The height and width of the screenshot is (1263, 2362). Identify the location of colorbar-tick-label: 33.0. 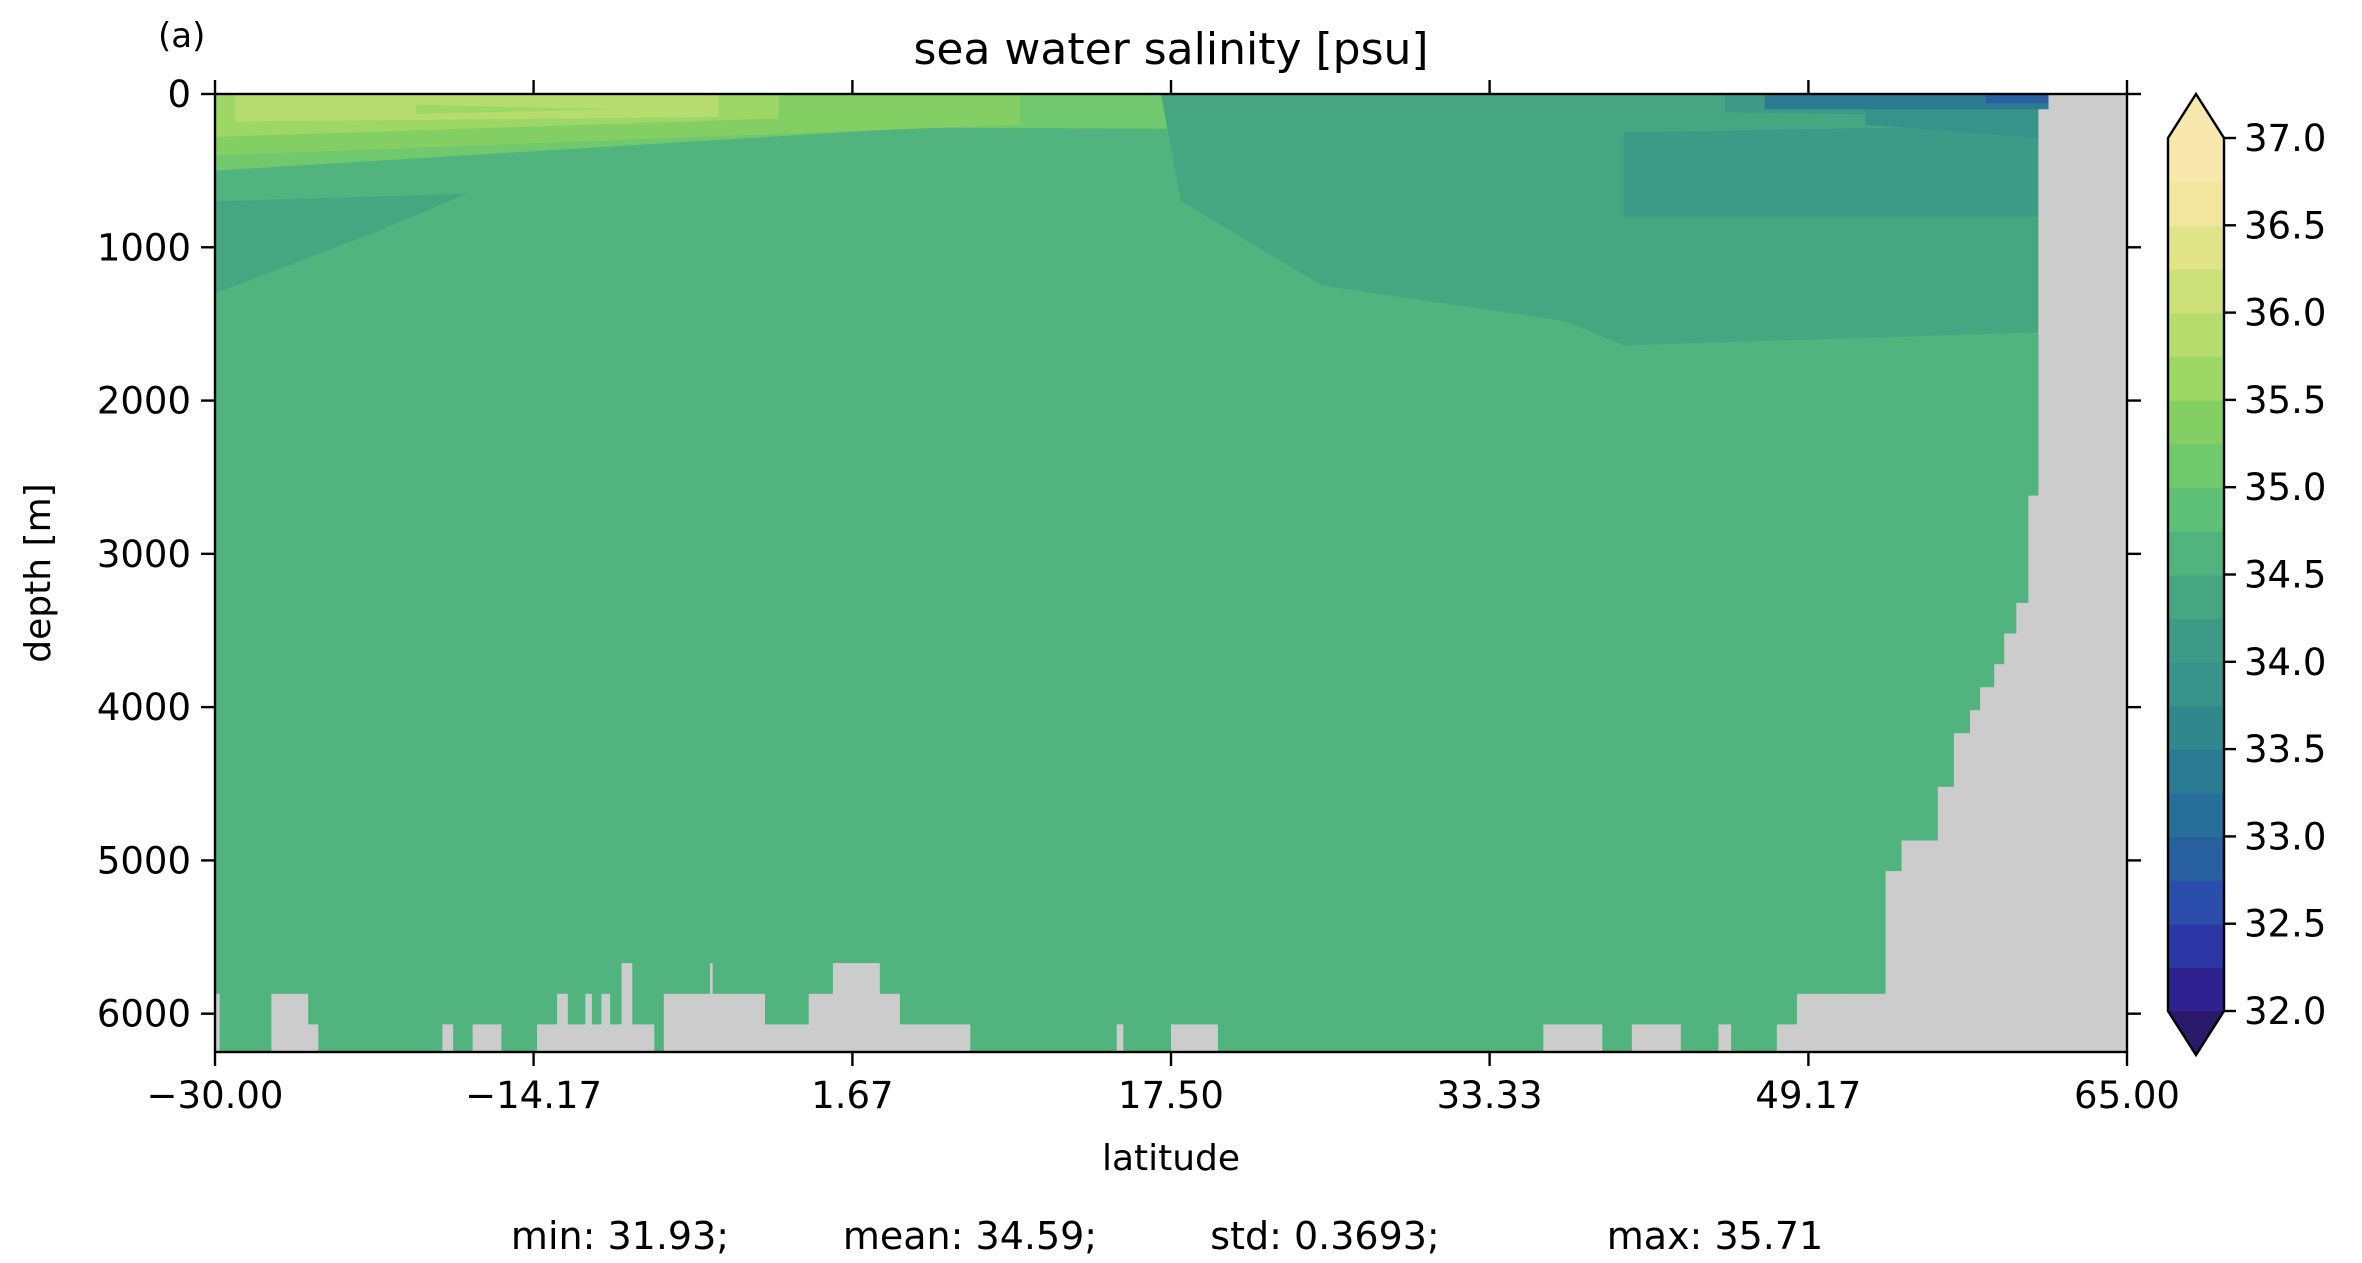
(2285, 836).